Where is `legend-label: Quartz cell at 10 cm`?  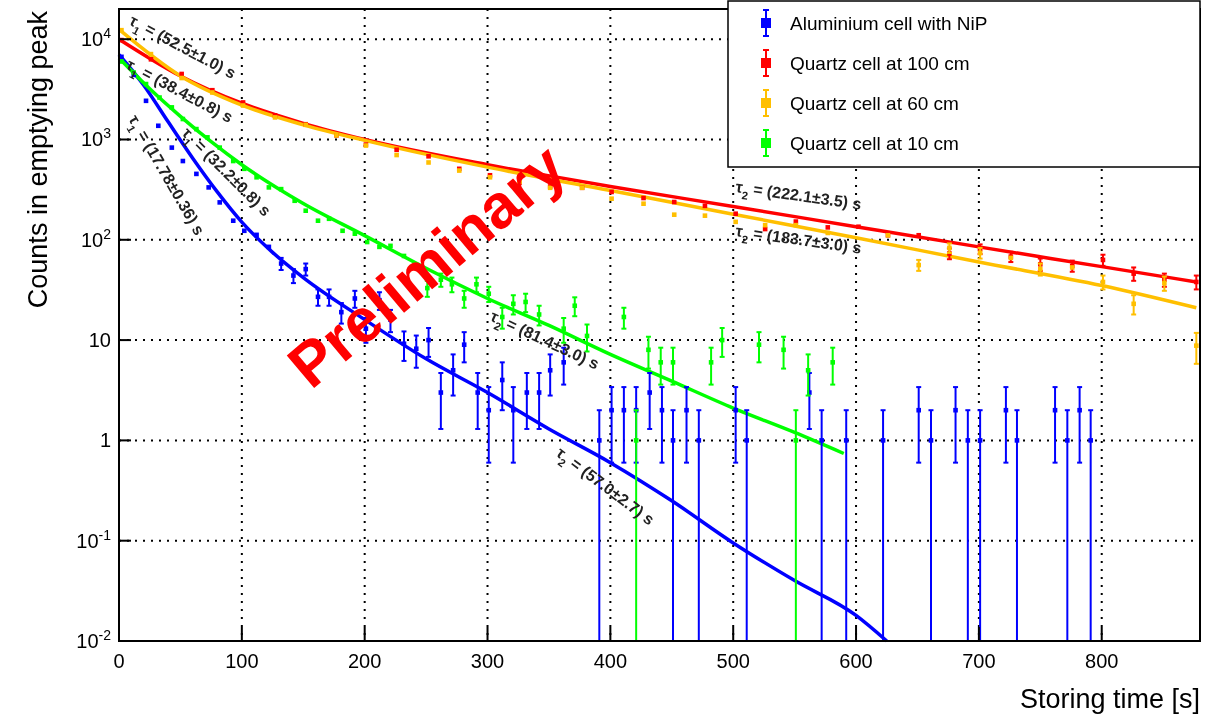
legend-label: Quartz cell at 10 cm is located at coordinates (874, 143).